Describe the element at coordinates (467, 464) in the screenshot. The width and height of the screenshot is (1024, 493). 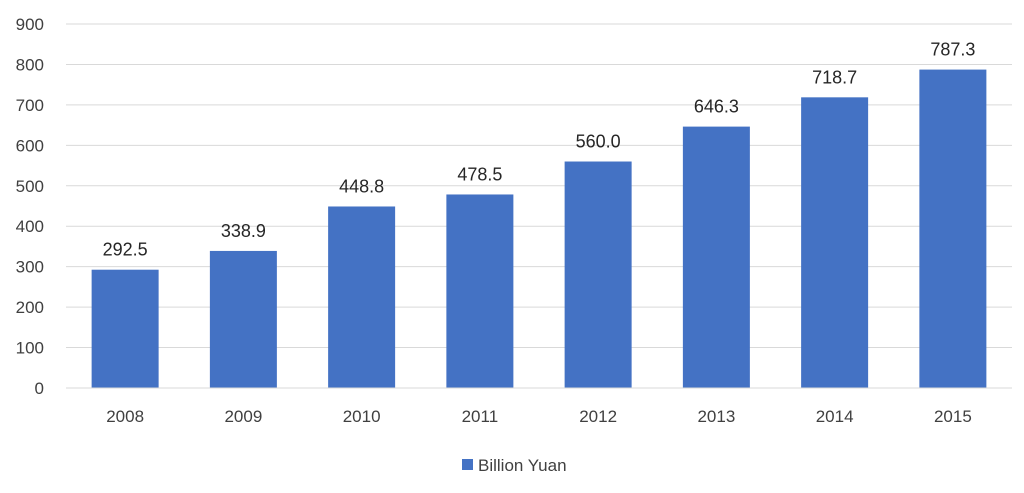
I see `legend-swatch` at that location.